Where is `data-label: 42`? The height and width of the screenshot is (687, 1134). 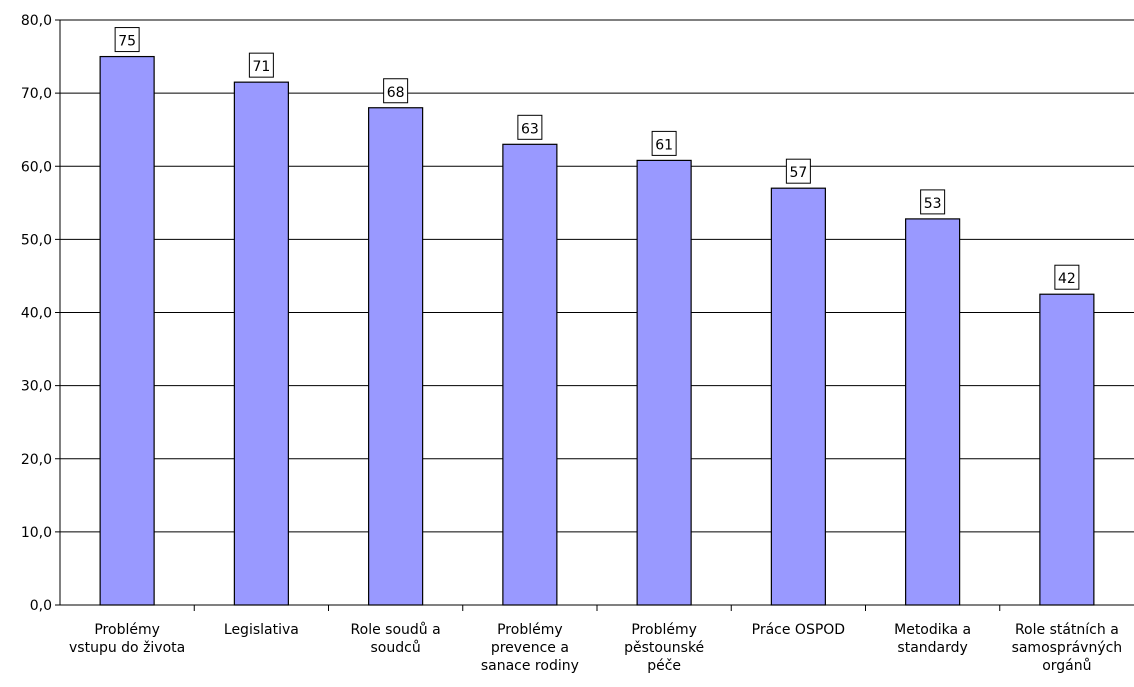
data-label: 42 is located at coordinates (1067, 277).